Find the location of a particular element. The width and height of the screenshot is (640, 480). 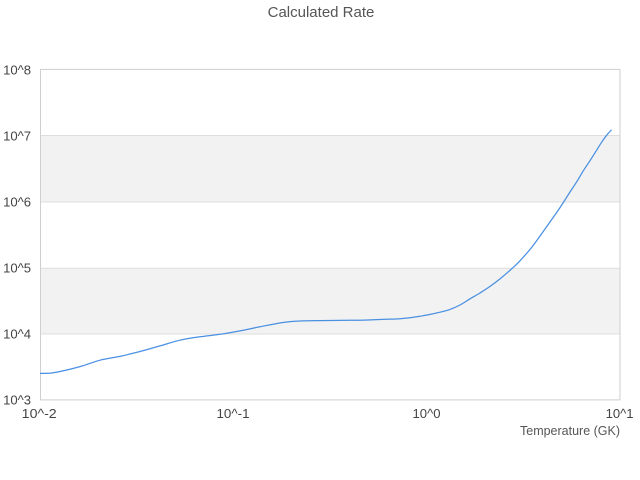

svg-text: 10^5 is located at coordinates (17, 267).